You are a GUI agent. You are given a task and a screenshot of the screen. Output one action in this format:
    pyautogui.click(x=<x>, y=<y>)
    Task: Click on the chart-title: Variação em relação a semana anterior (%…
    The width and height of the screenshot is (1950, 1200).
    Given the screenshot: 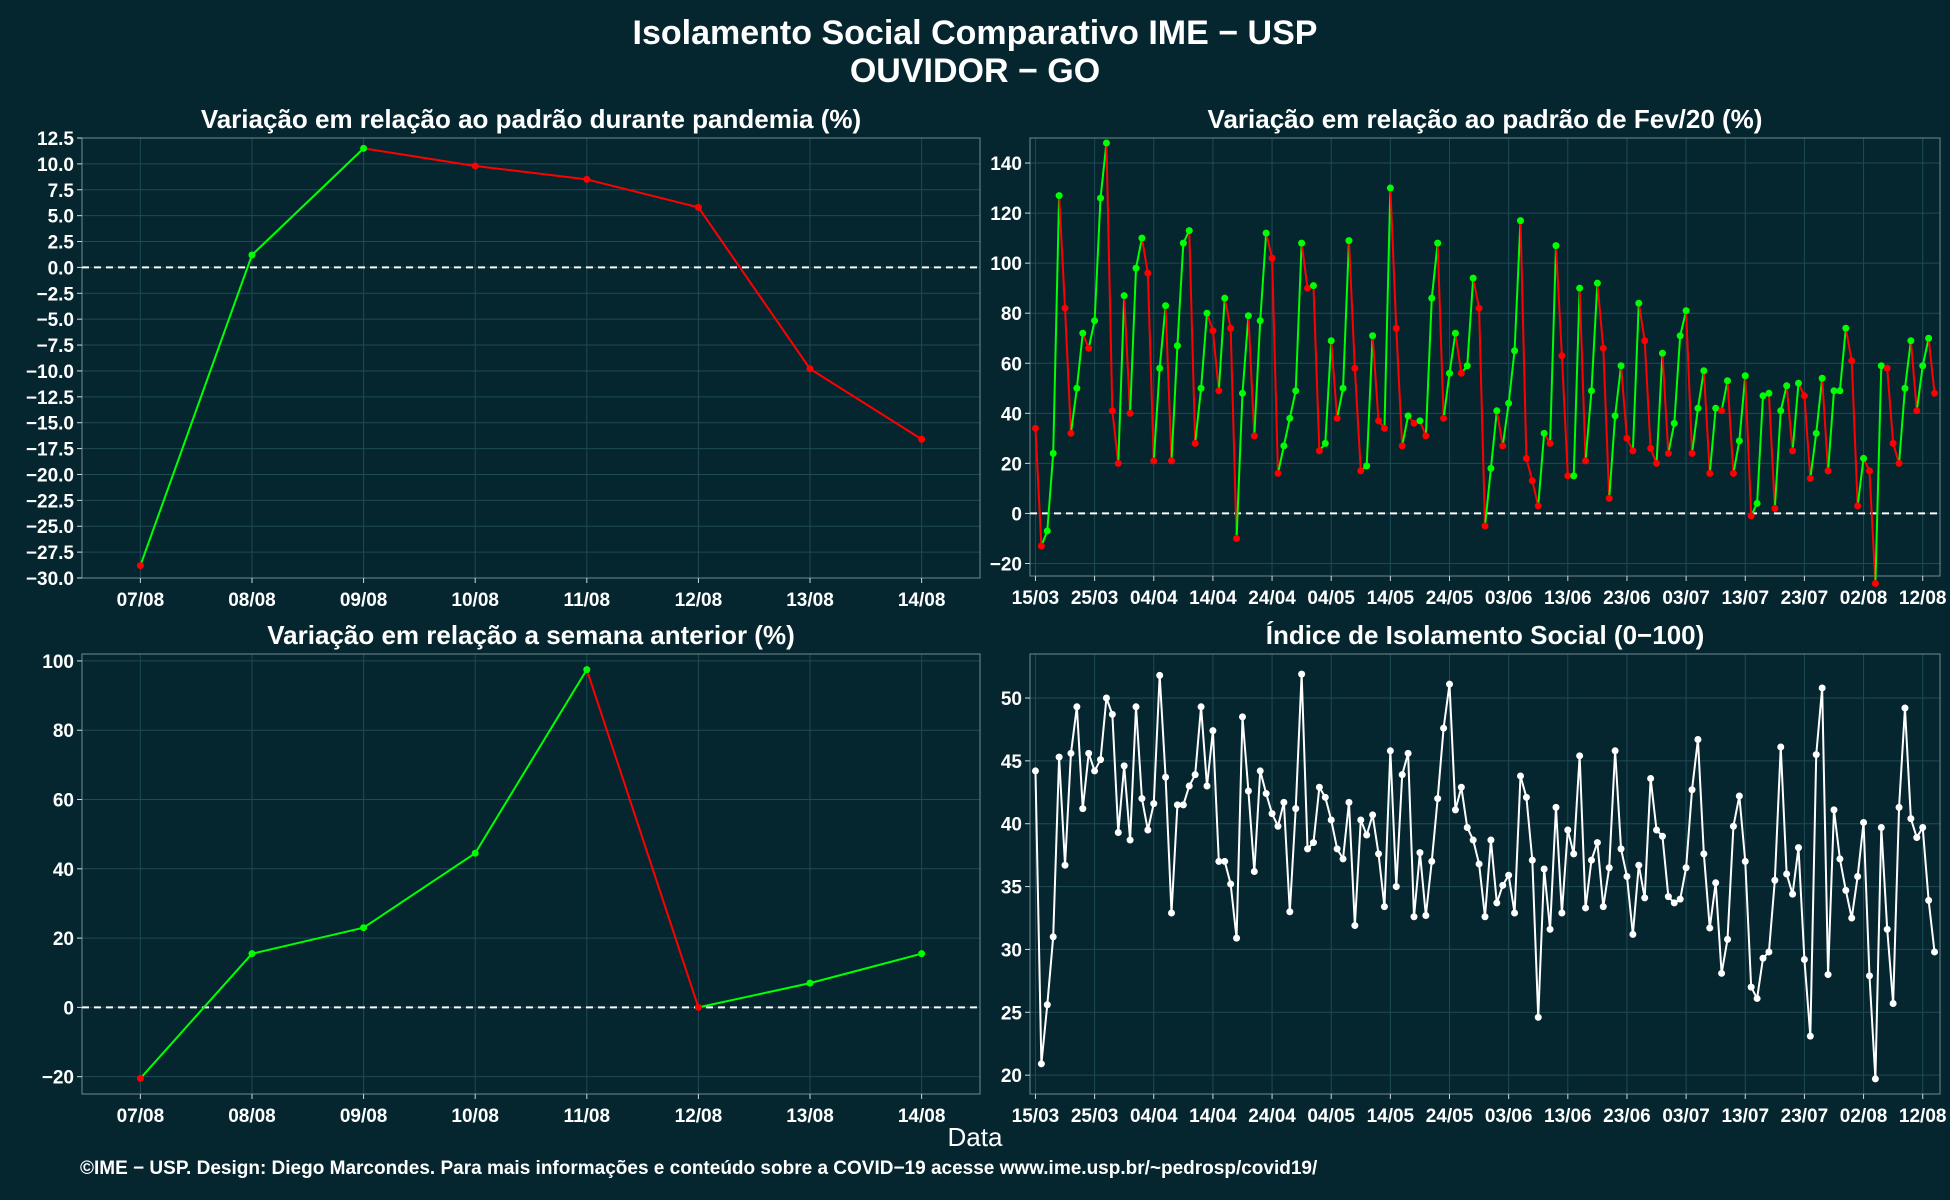 What is the action you would take?
    pyautogui.click(x=531, y=635)
    